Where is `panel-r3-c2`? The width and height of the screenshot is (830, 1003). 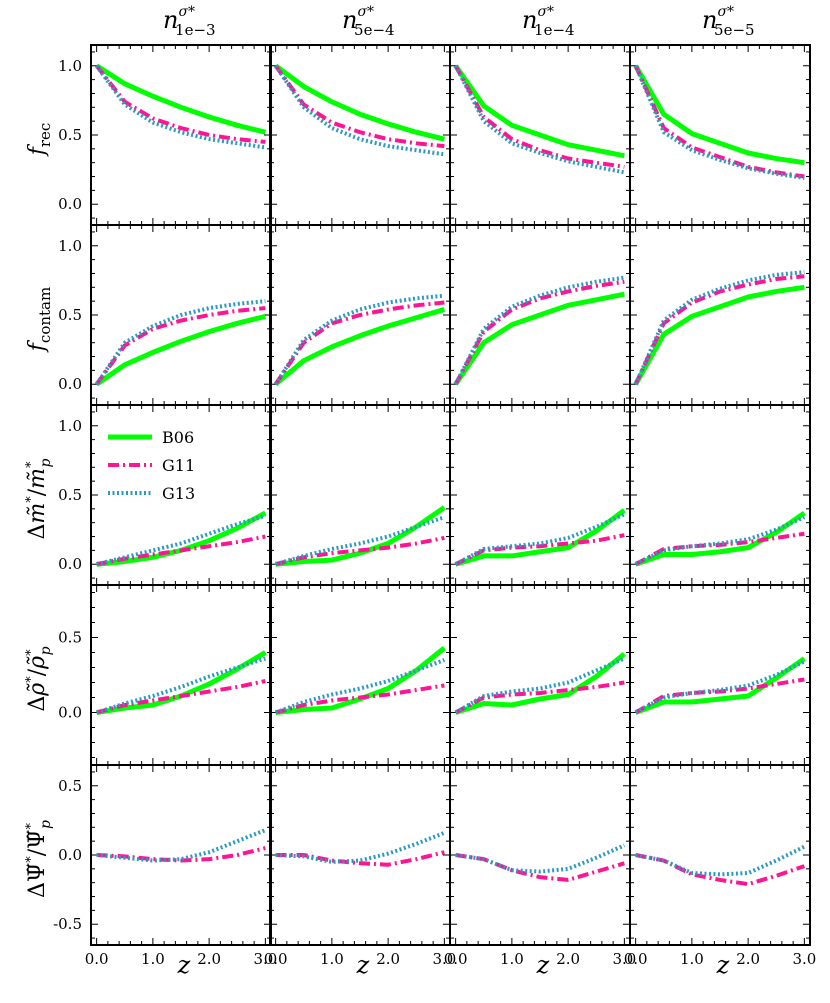 panel-r3-c2 is located at coordinates (360, 495).